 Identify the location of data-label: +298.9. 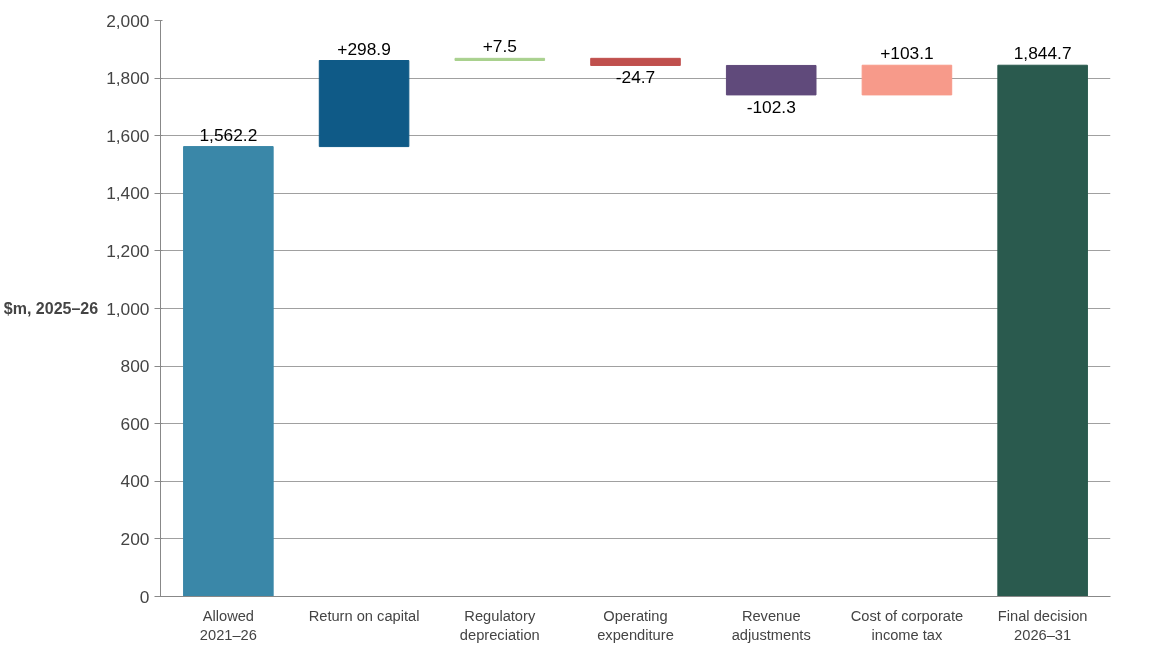
(364, 48).